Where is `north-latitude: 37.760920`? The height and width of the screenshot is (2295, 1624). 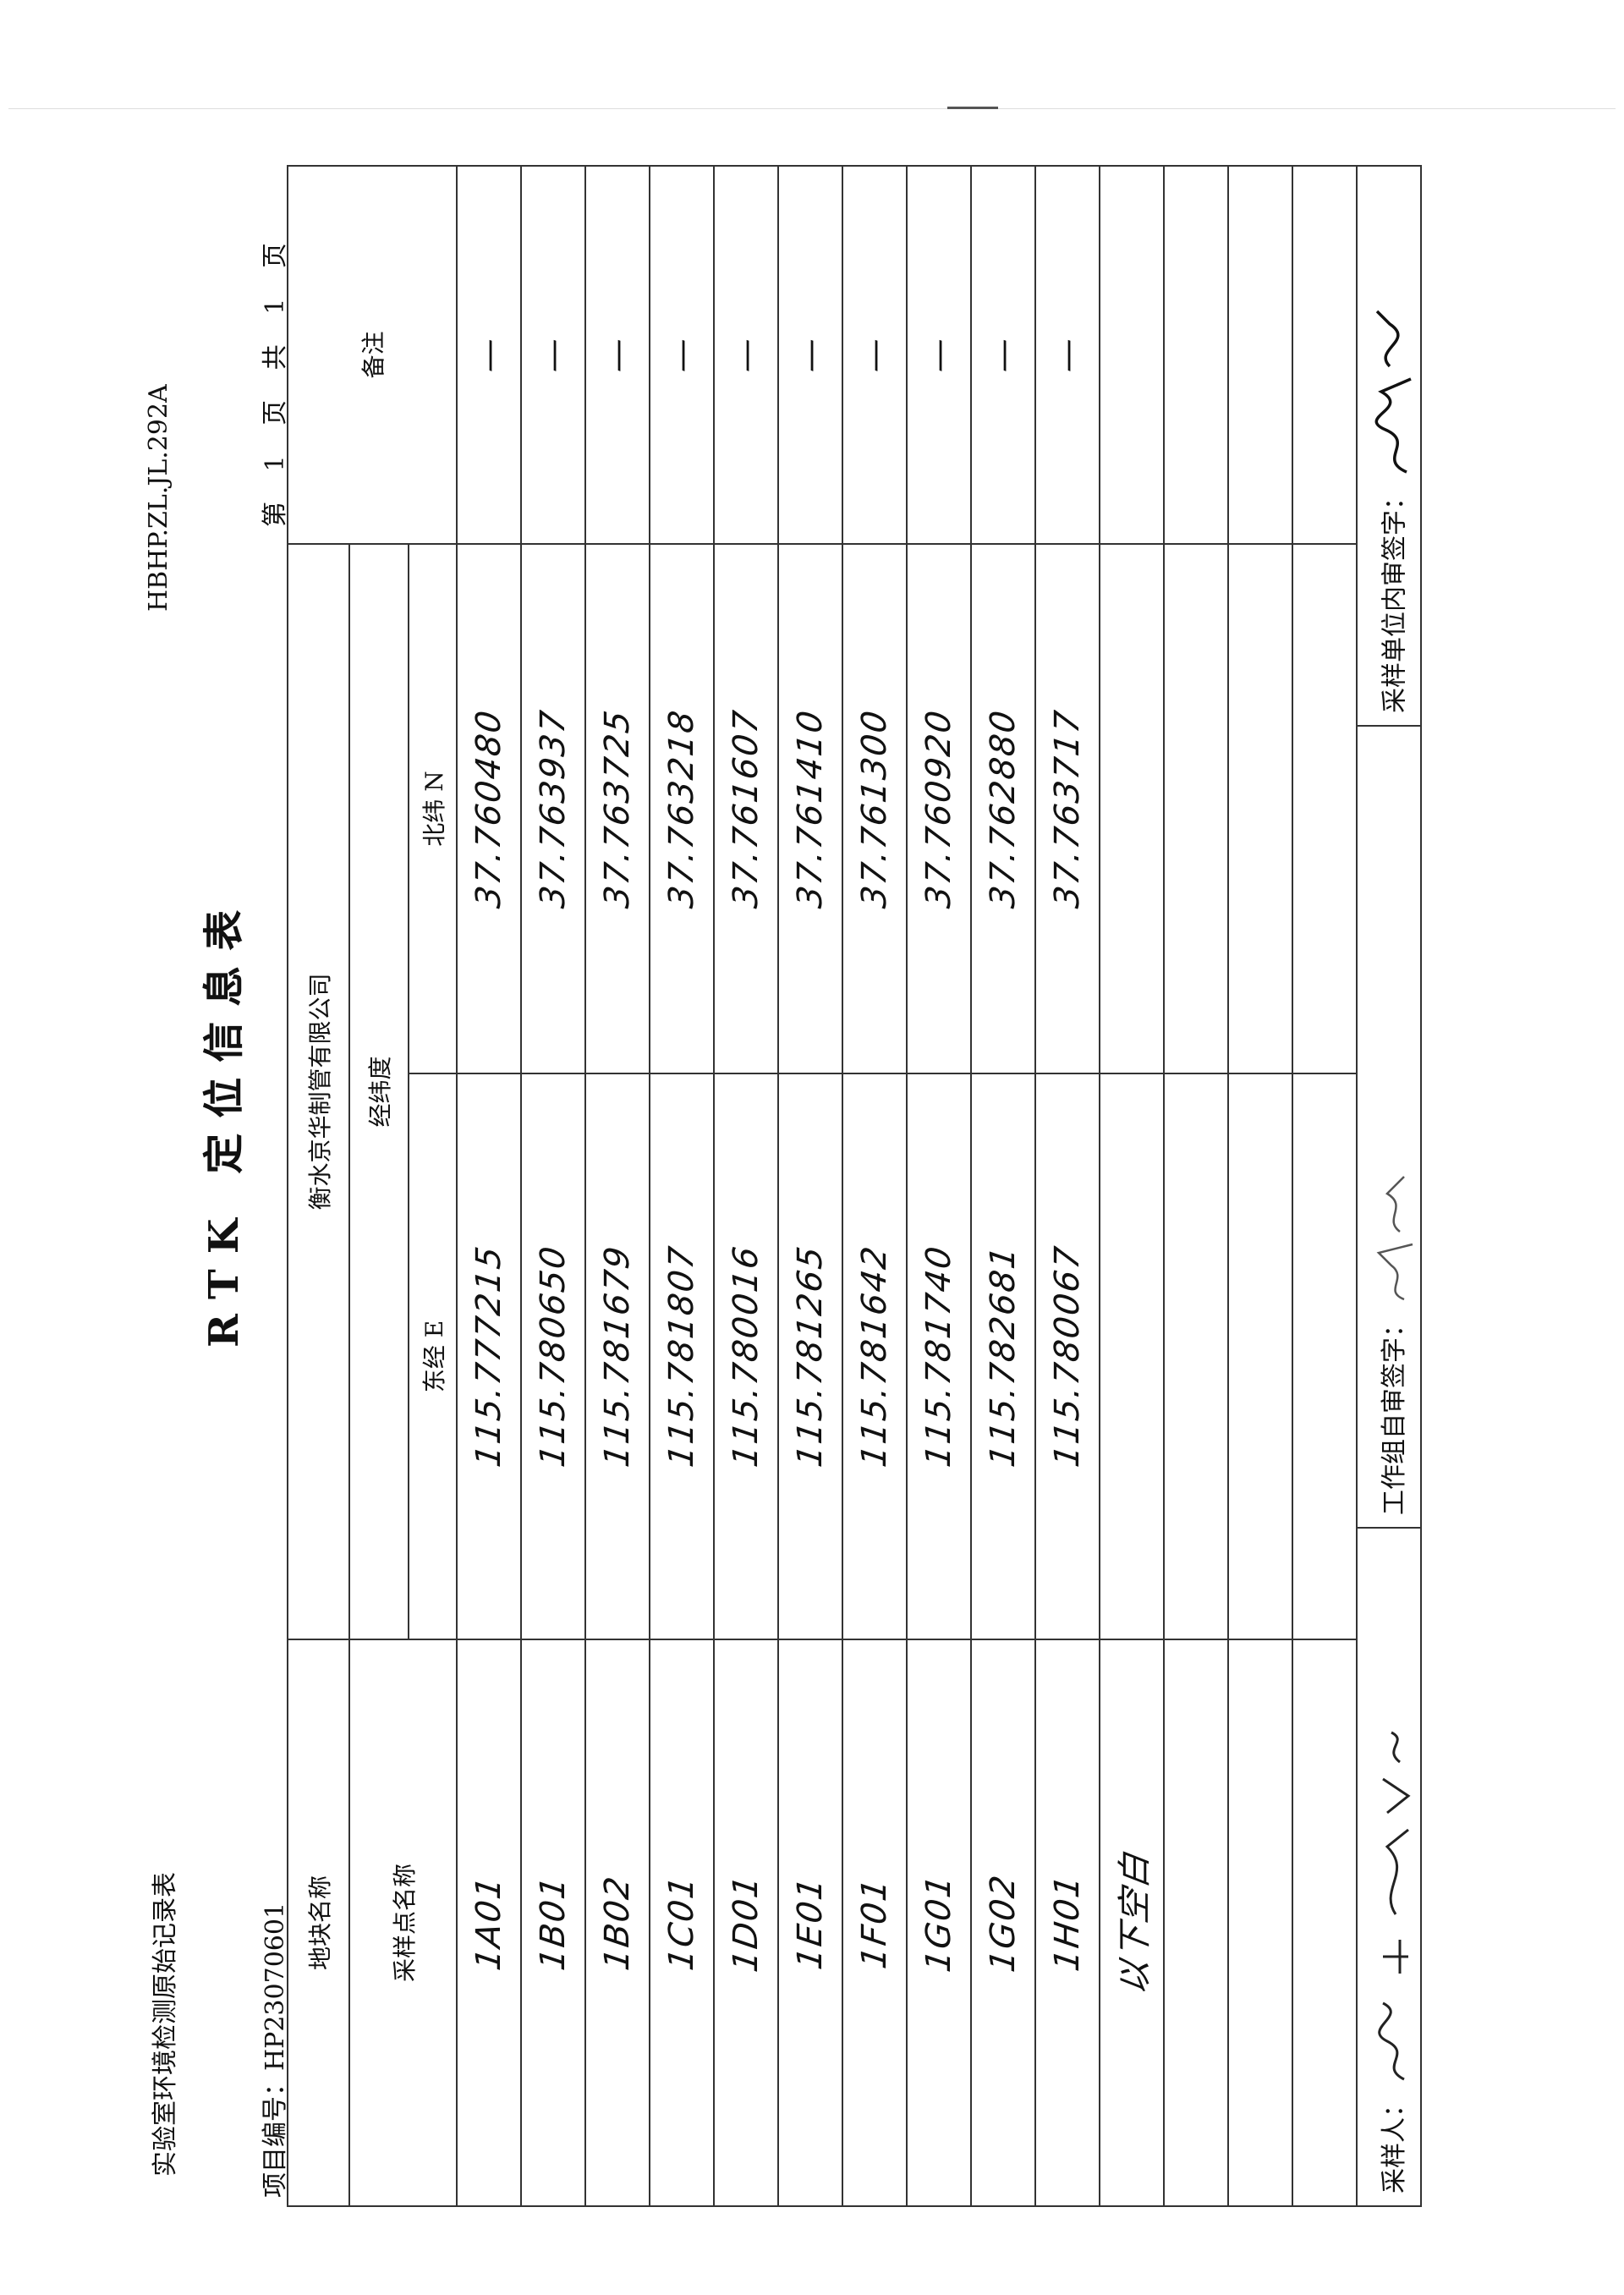
north-latitude: 37.760920 is located at coordinates (938, 808).